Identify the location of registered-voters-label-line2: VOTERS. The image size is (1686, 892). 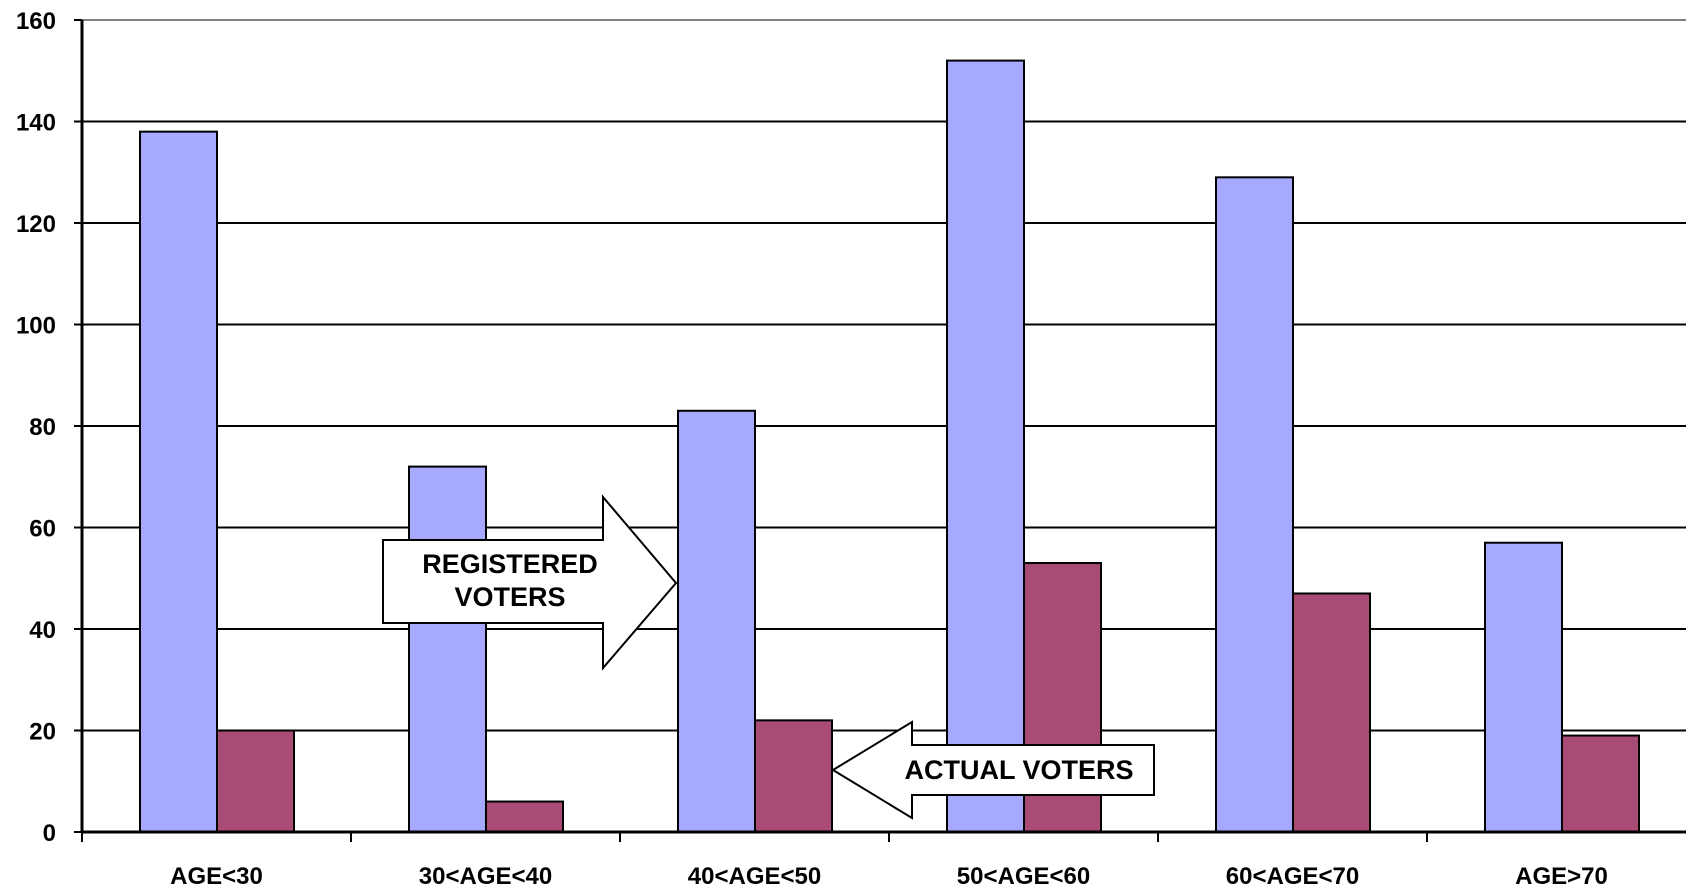
(509, 597).